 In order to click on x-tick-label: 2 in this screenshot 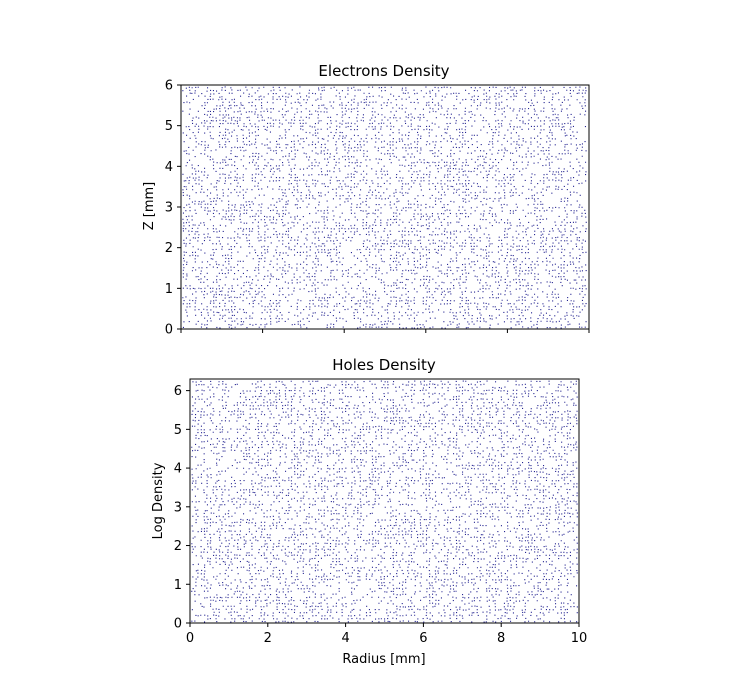, I will do `click(268, 638)`.